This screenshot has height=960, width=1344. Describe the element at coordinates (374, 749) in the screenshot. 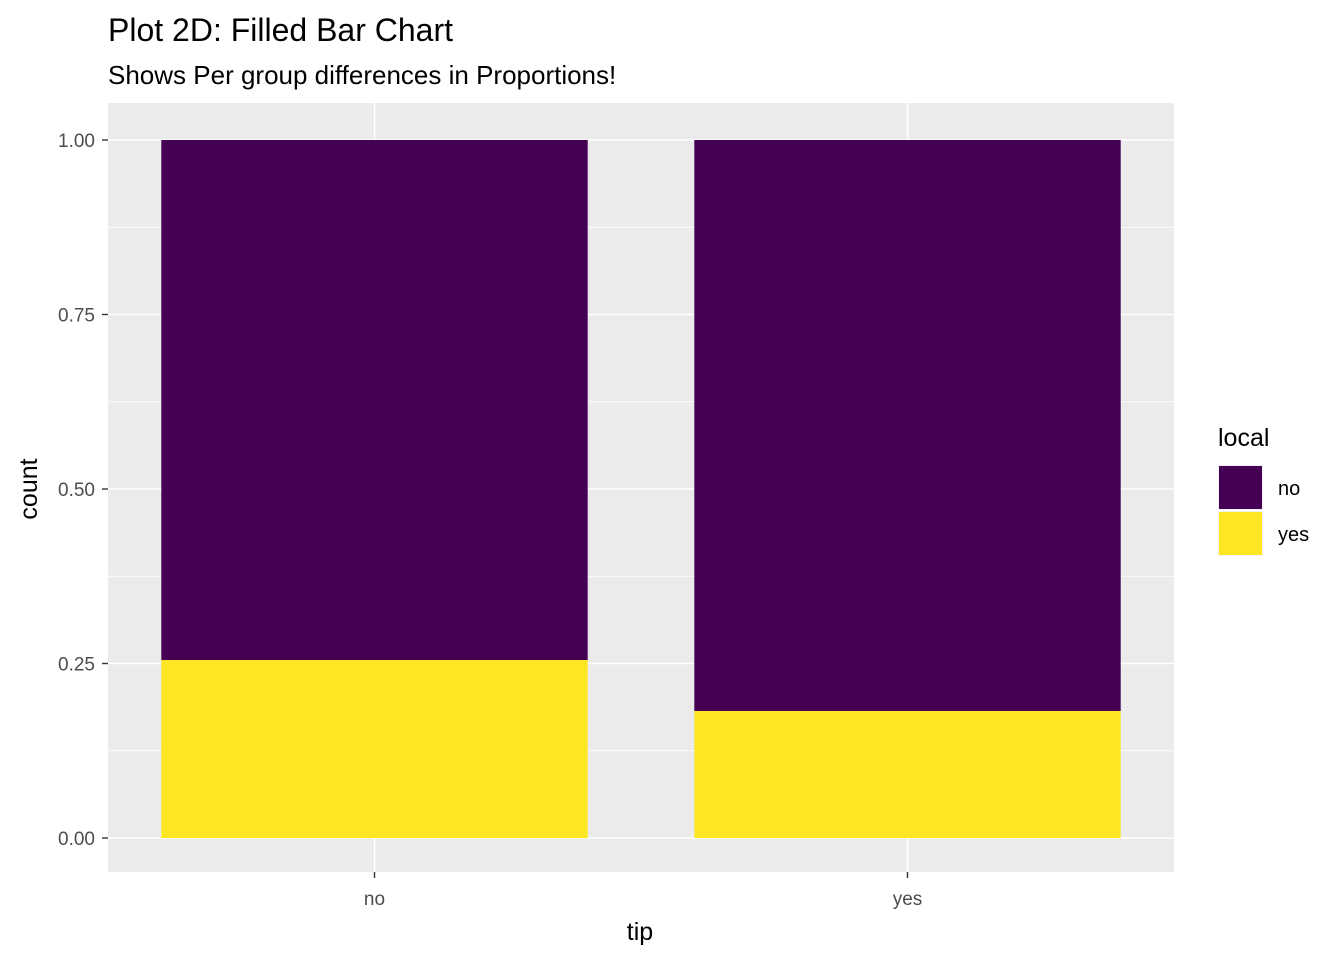

I see `bar-no-yes` at that location.